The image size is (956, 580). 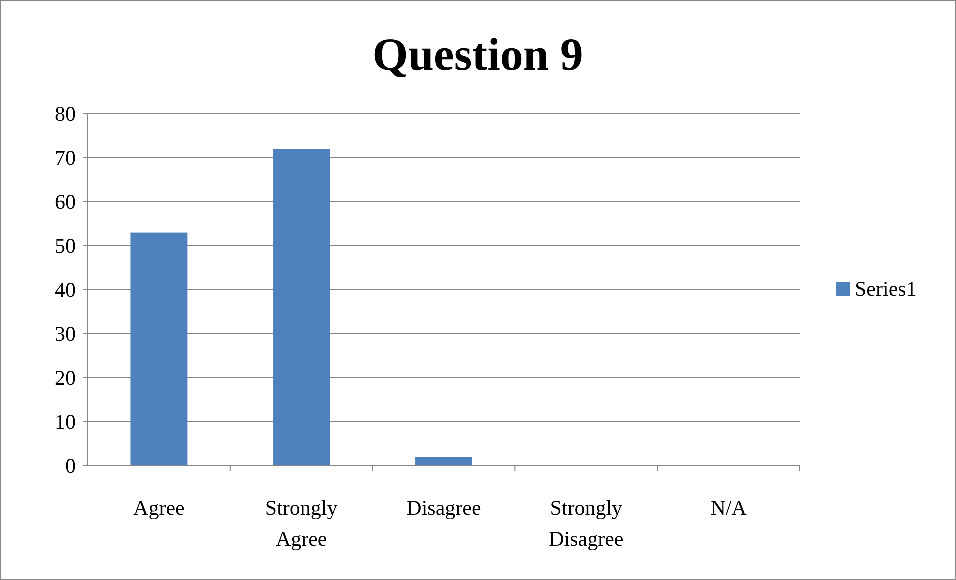 I want to click on y-tick-label: 70, so click(x=65, y=158).